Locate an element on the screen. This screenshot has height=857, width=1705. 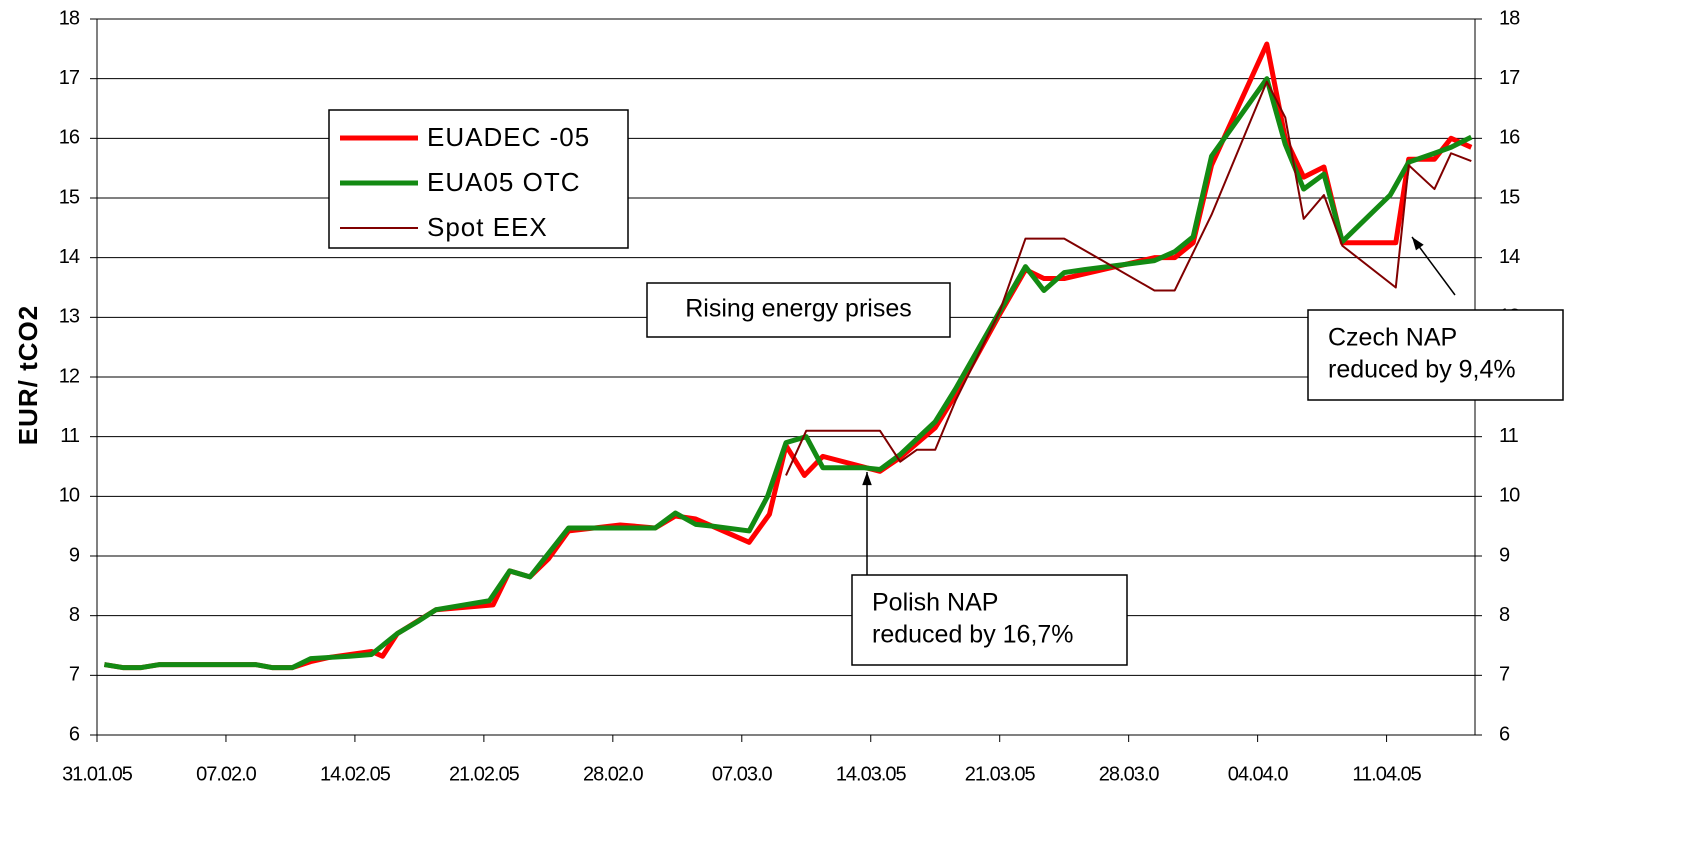
y2-tick-label: 9 is located at coordinates (1504, 555).